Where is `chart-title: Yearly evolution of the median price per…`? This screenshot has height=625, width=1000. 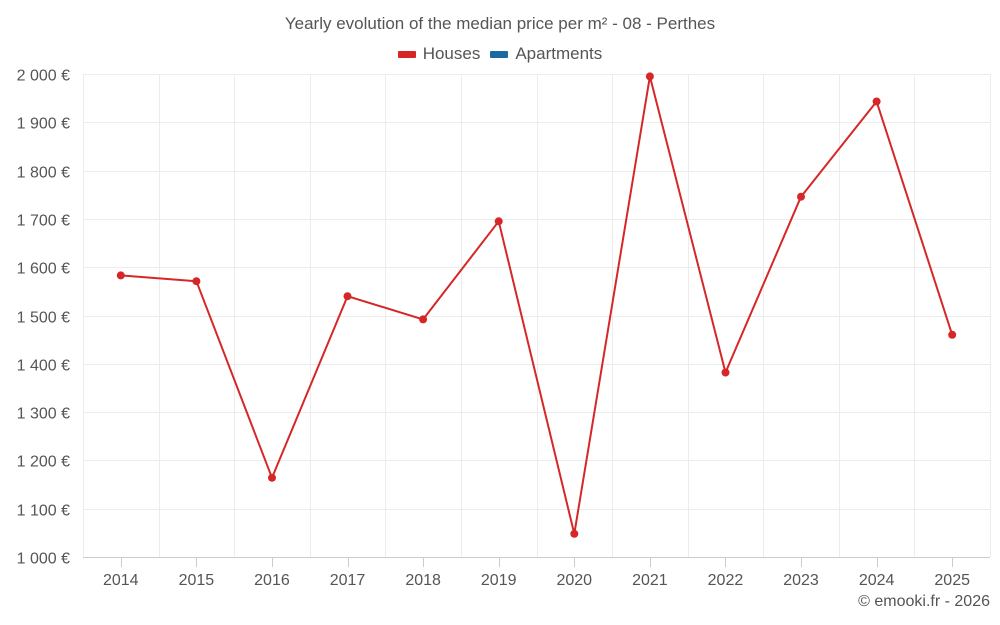 chart-title: Yearly evolution of the median price per… is located at coordinates (500, 23).